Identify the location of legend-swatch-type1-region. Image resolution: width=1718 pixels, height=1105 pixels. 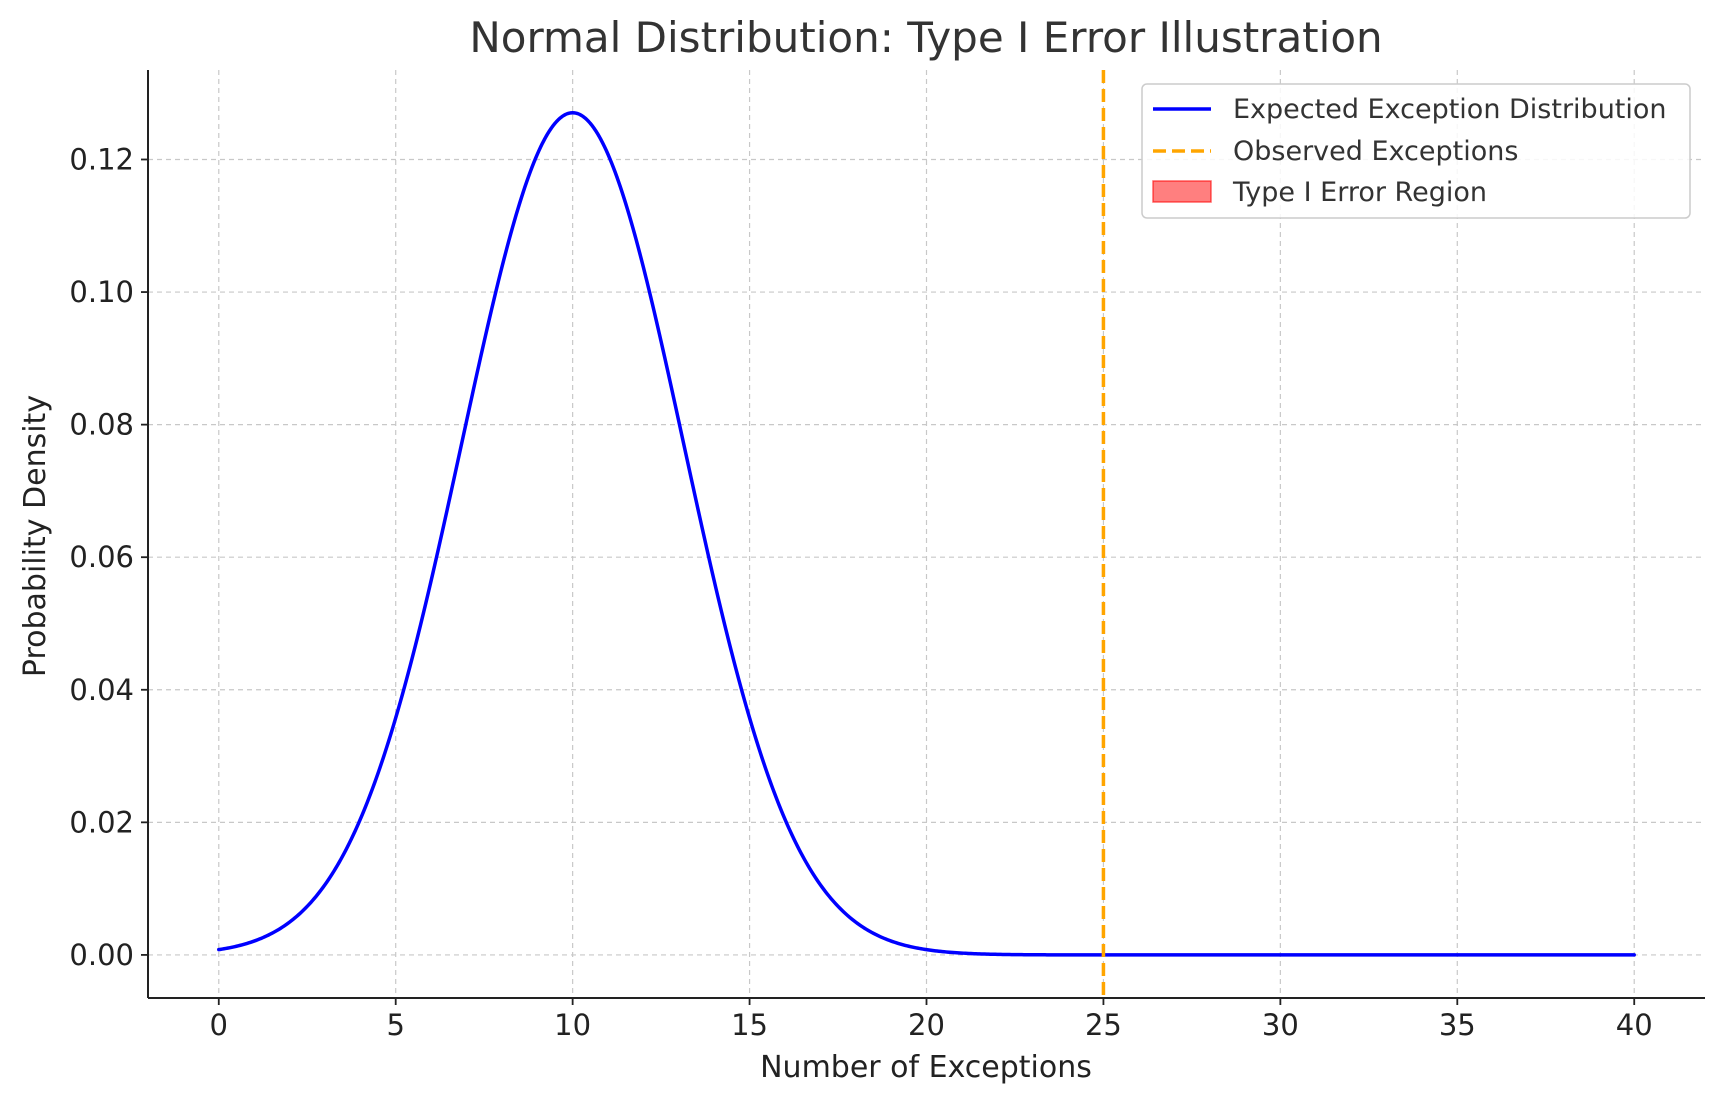
(1182, 191).